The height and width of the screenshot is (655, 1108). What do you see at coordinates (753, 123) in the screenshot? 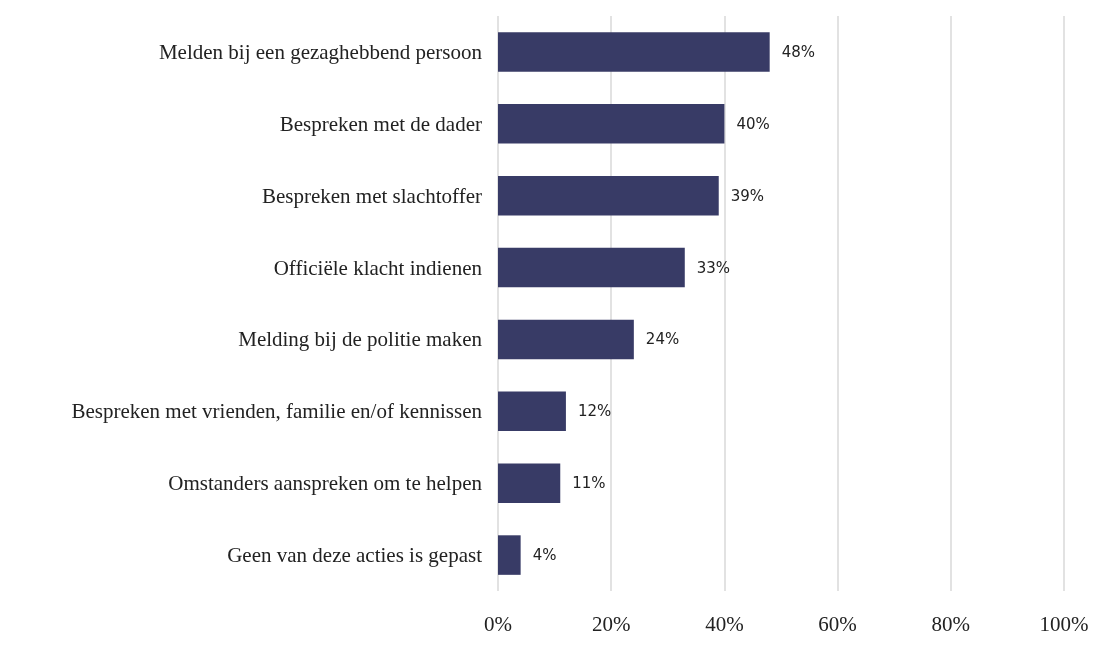
I see `data-label: 40%` at bounding box center [753, 123].